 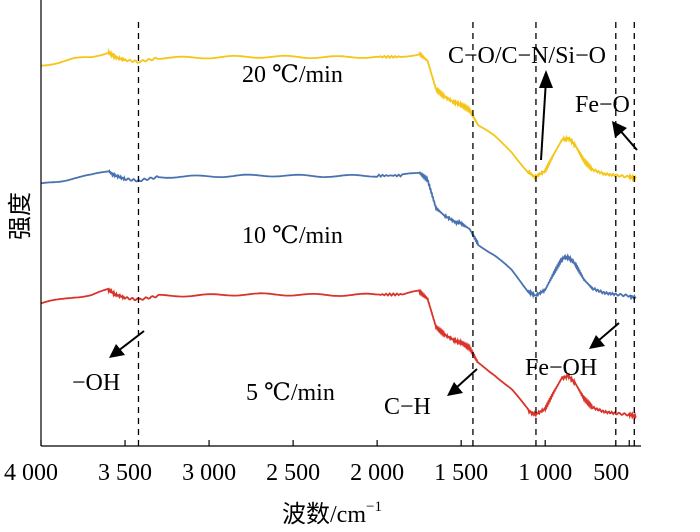 What do you see at coordinates (20, 216) in the screenshot?
I see `y-axis-label: 强度` at bounding box center [20, 216].